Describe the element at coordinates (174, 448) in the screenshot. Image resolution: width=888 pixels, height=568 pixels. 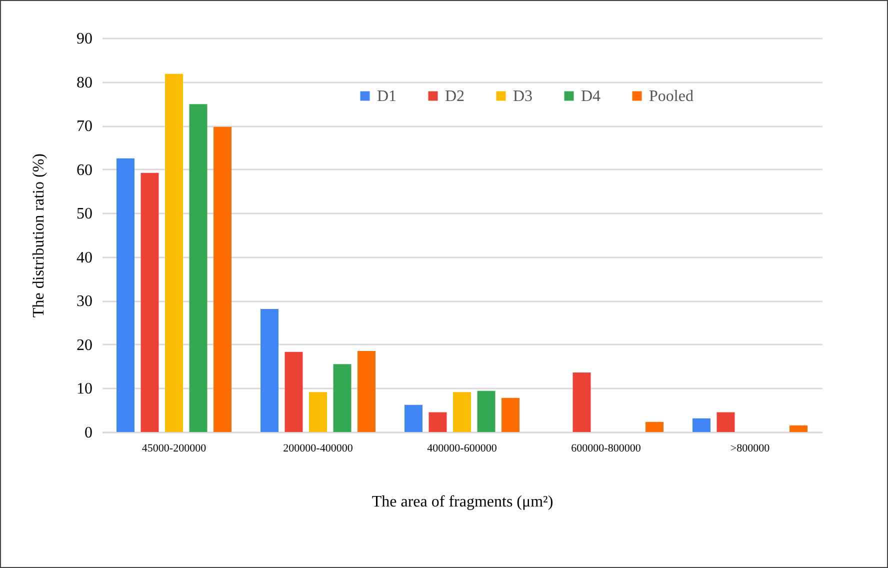
I see `x-tick-label: 45000-200000` at that location.